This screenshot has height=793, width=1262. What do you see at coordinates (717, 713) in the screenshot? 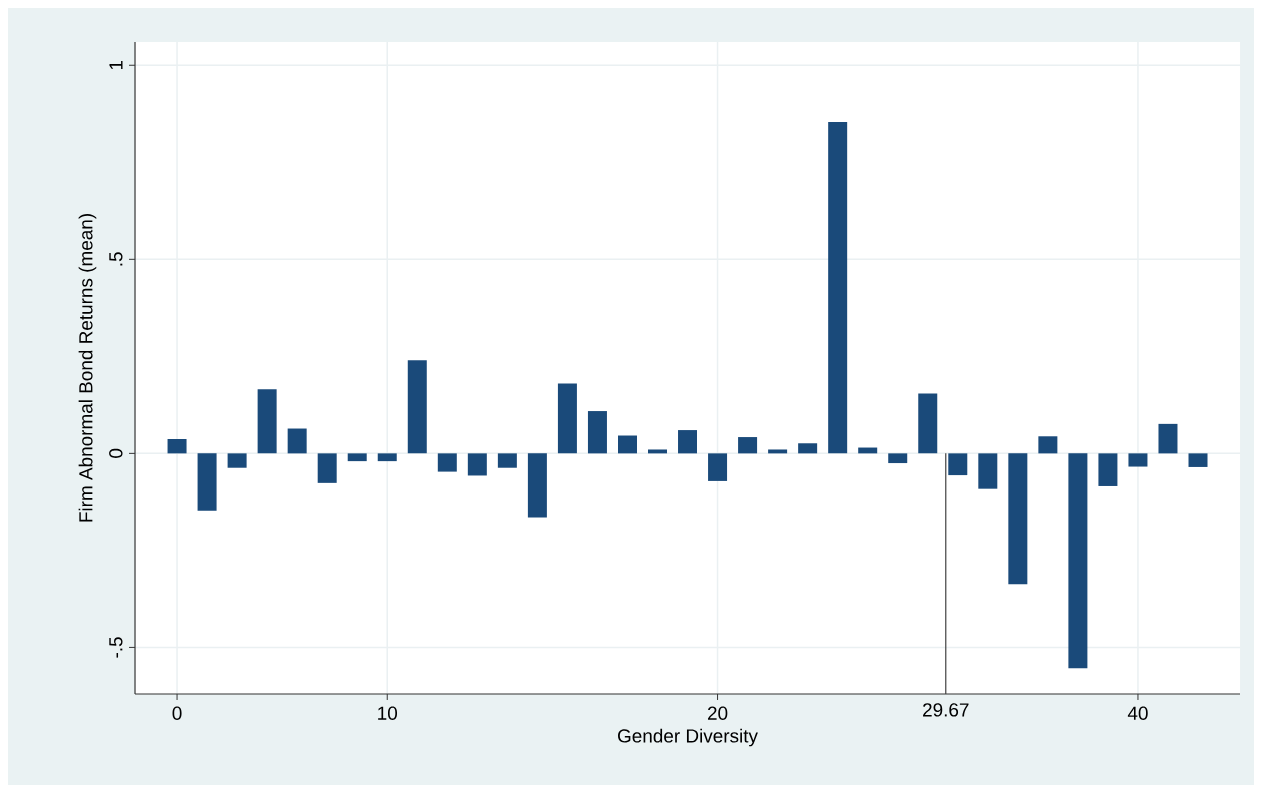
I see `x-tick-label: 20` at bounding box center [717, 713].